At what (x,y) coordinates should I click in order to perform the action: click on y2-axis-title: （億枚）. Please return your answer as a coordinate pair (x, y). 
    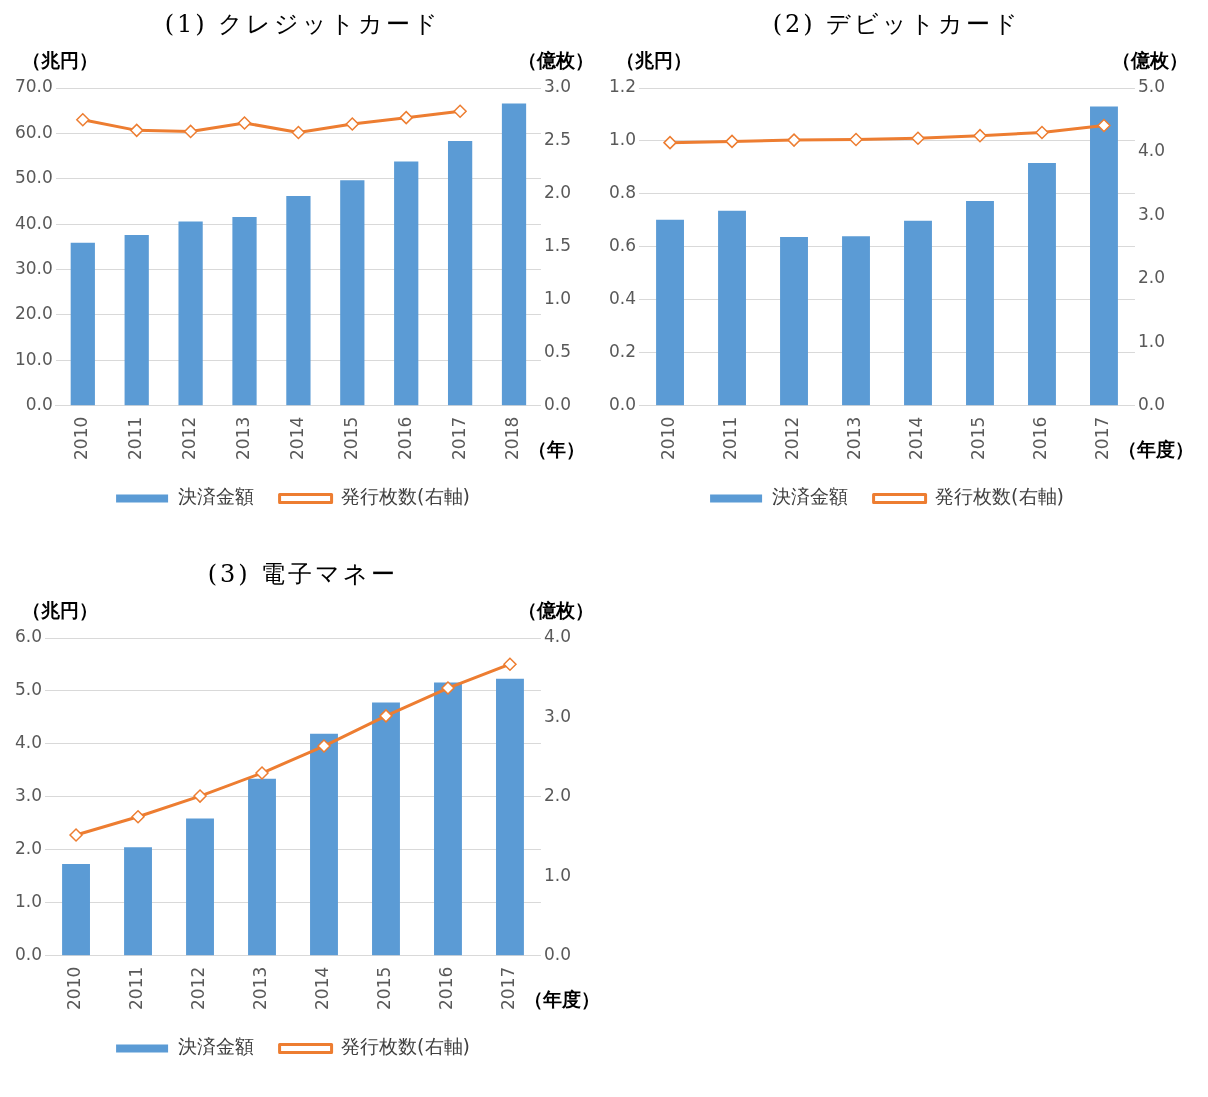
    Looking at the image, I should click on (556, 610).